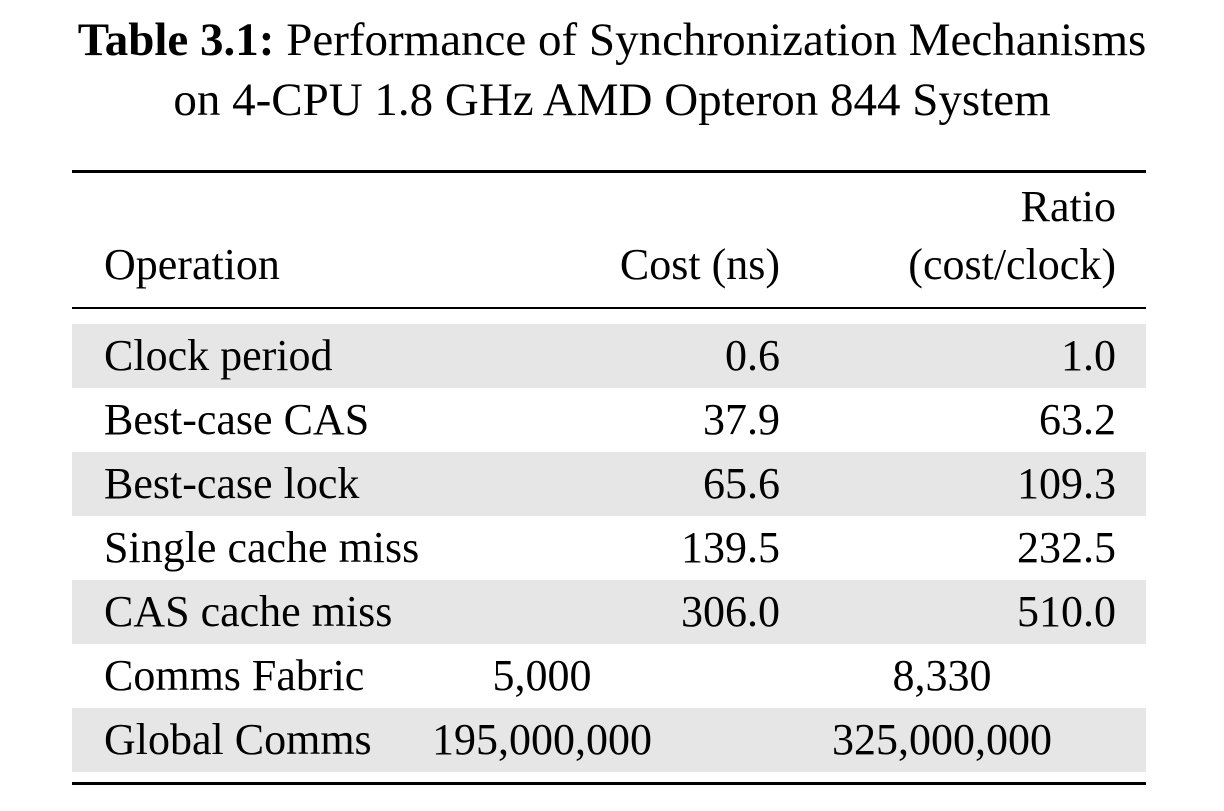  I want to click on table-top-rule, so click(609, 171).